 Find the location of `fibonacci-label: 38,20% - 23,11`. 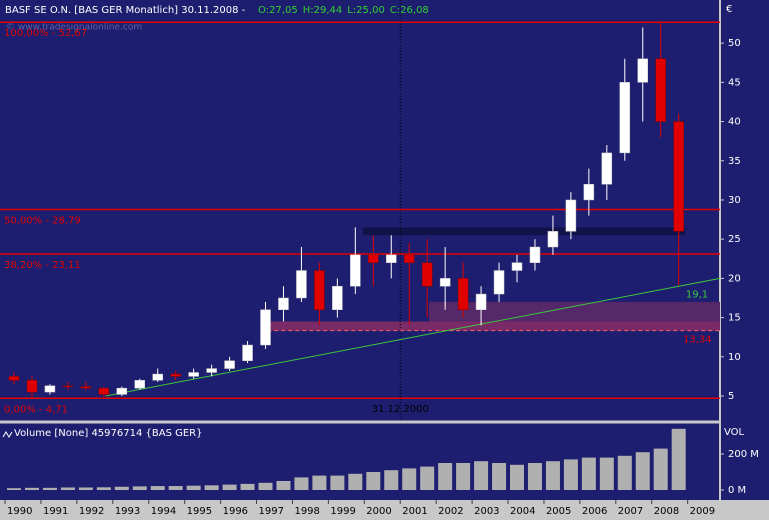

fibonacci-label: 38,20% - 23,11 is located at coordinates (42, 265).